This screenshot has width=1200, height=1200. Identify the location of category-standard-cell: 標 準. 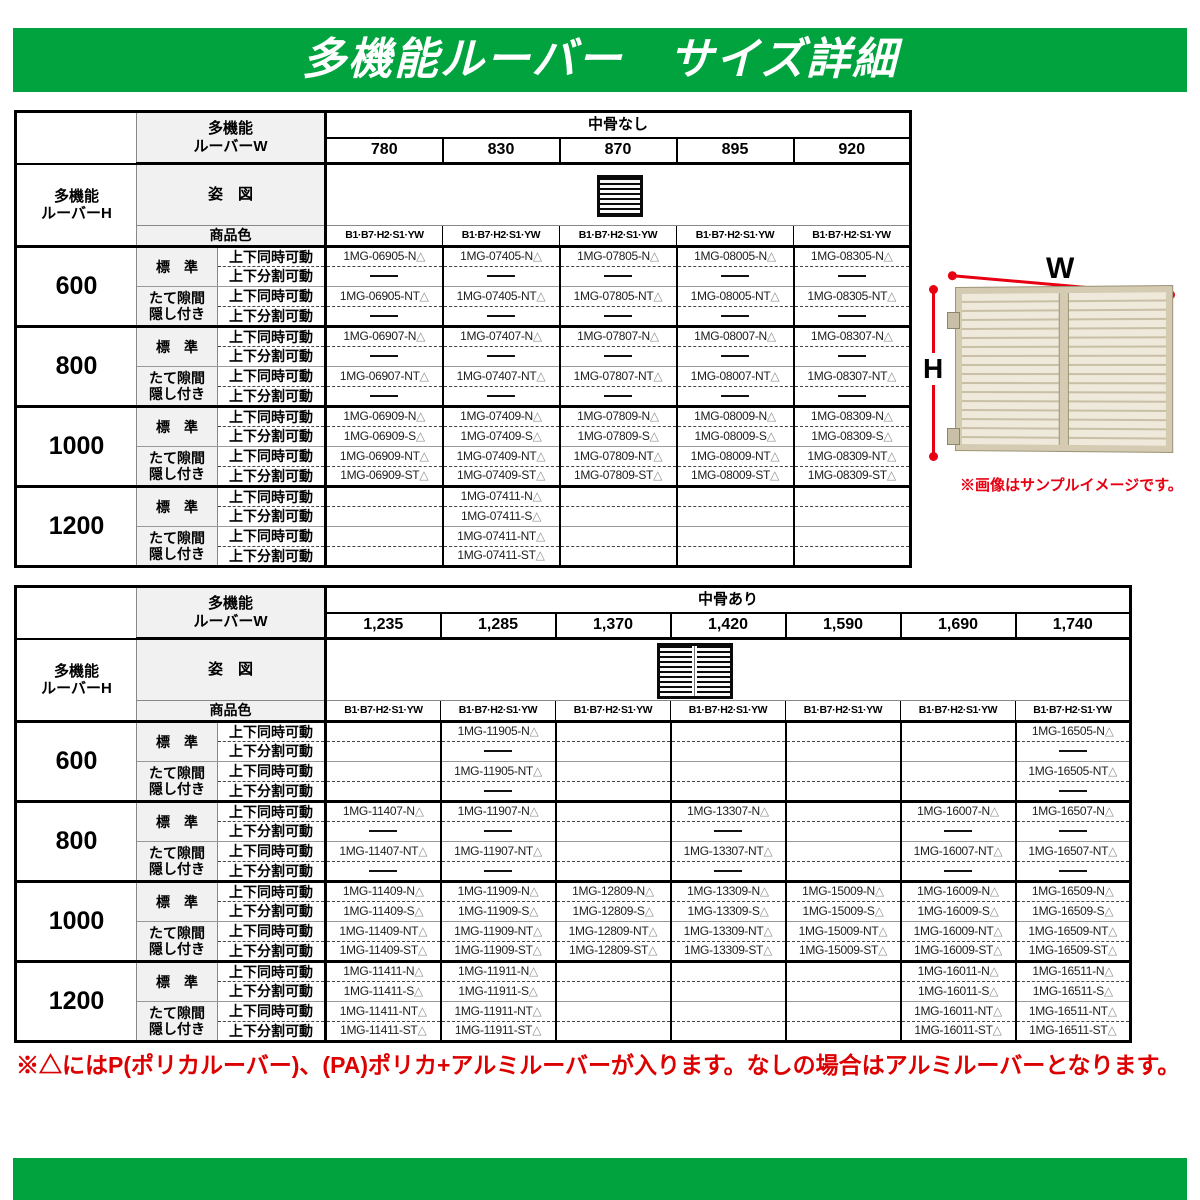
(177, 821).